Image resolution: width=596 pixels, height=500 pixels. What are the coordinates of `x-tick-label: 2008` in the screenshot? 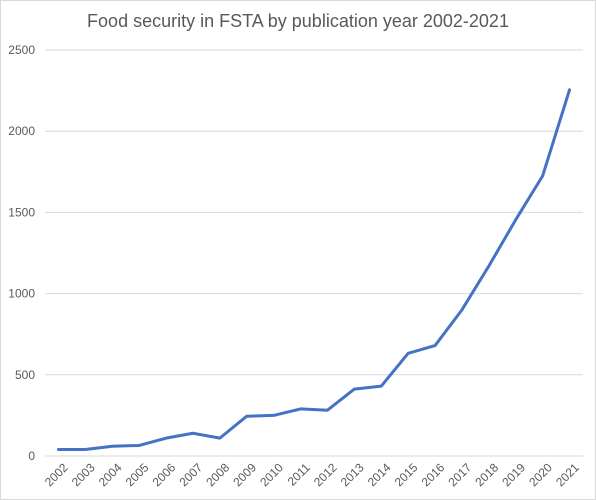 It's located at (217, 474).